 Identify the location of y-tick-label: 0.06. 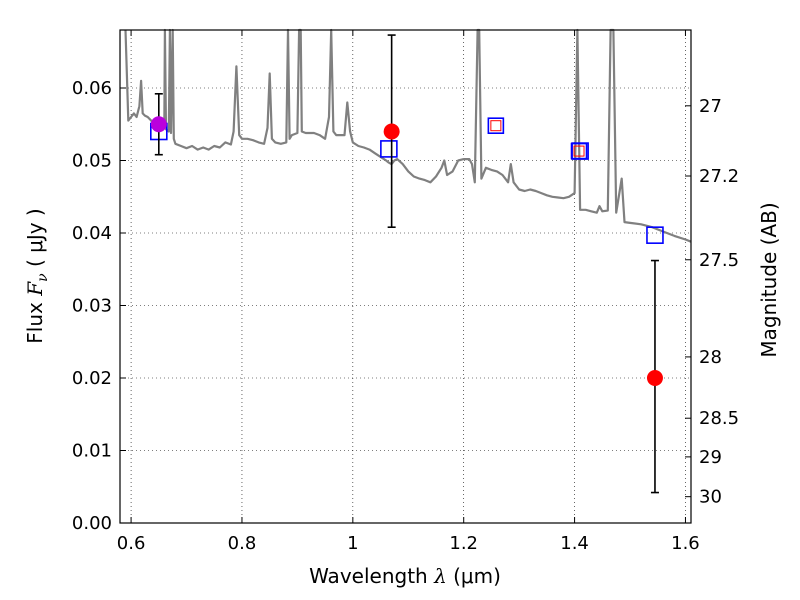
(92, 88).